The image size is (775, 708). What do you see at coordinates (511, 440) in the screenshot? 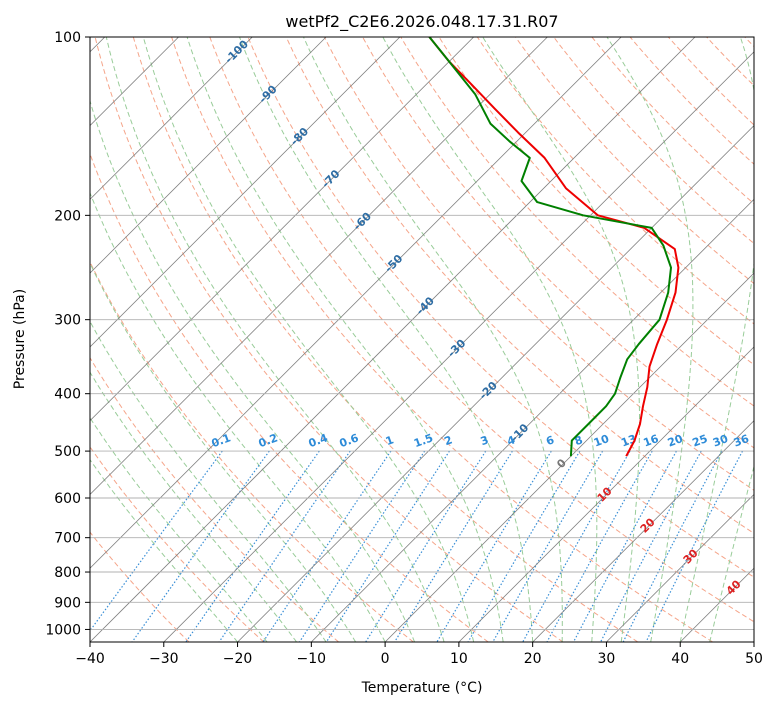
I see `mixing-ratio-label: 4` at bounding box center [511, 440].